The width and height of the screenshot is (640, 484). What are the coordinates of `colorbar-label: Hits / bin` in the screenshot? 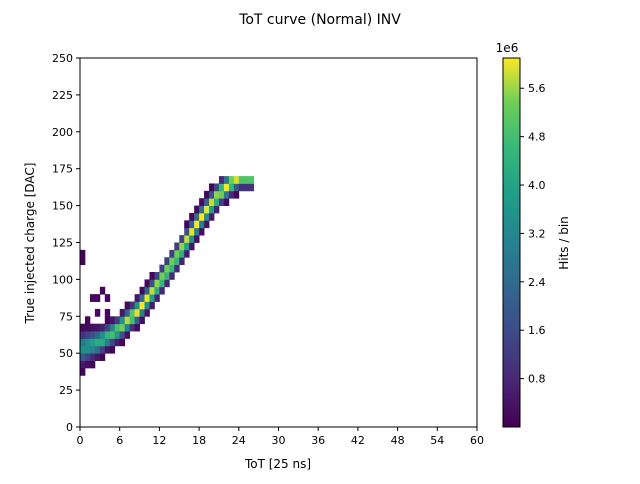 It's located at (564, 243).